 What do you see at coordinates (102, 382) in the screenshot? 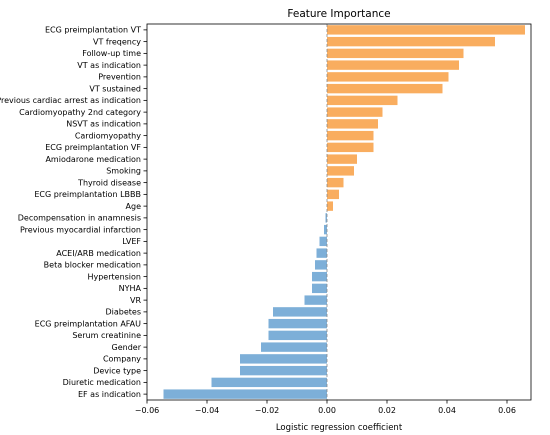
I see `y-tick-label: Diuretic medication` at bounding box center [102, 382].